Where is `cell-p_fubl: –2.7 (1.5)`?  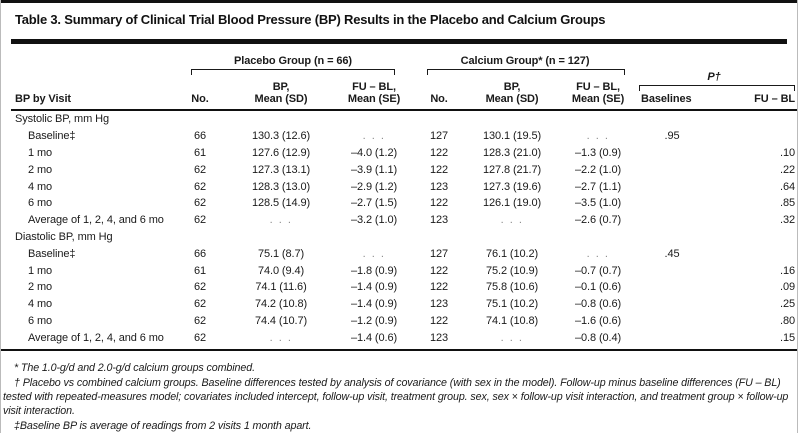 cell-p_fubl: –2.7 (1.5) is located at coordinates (374, 203).